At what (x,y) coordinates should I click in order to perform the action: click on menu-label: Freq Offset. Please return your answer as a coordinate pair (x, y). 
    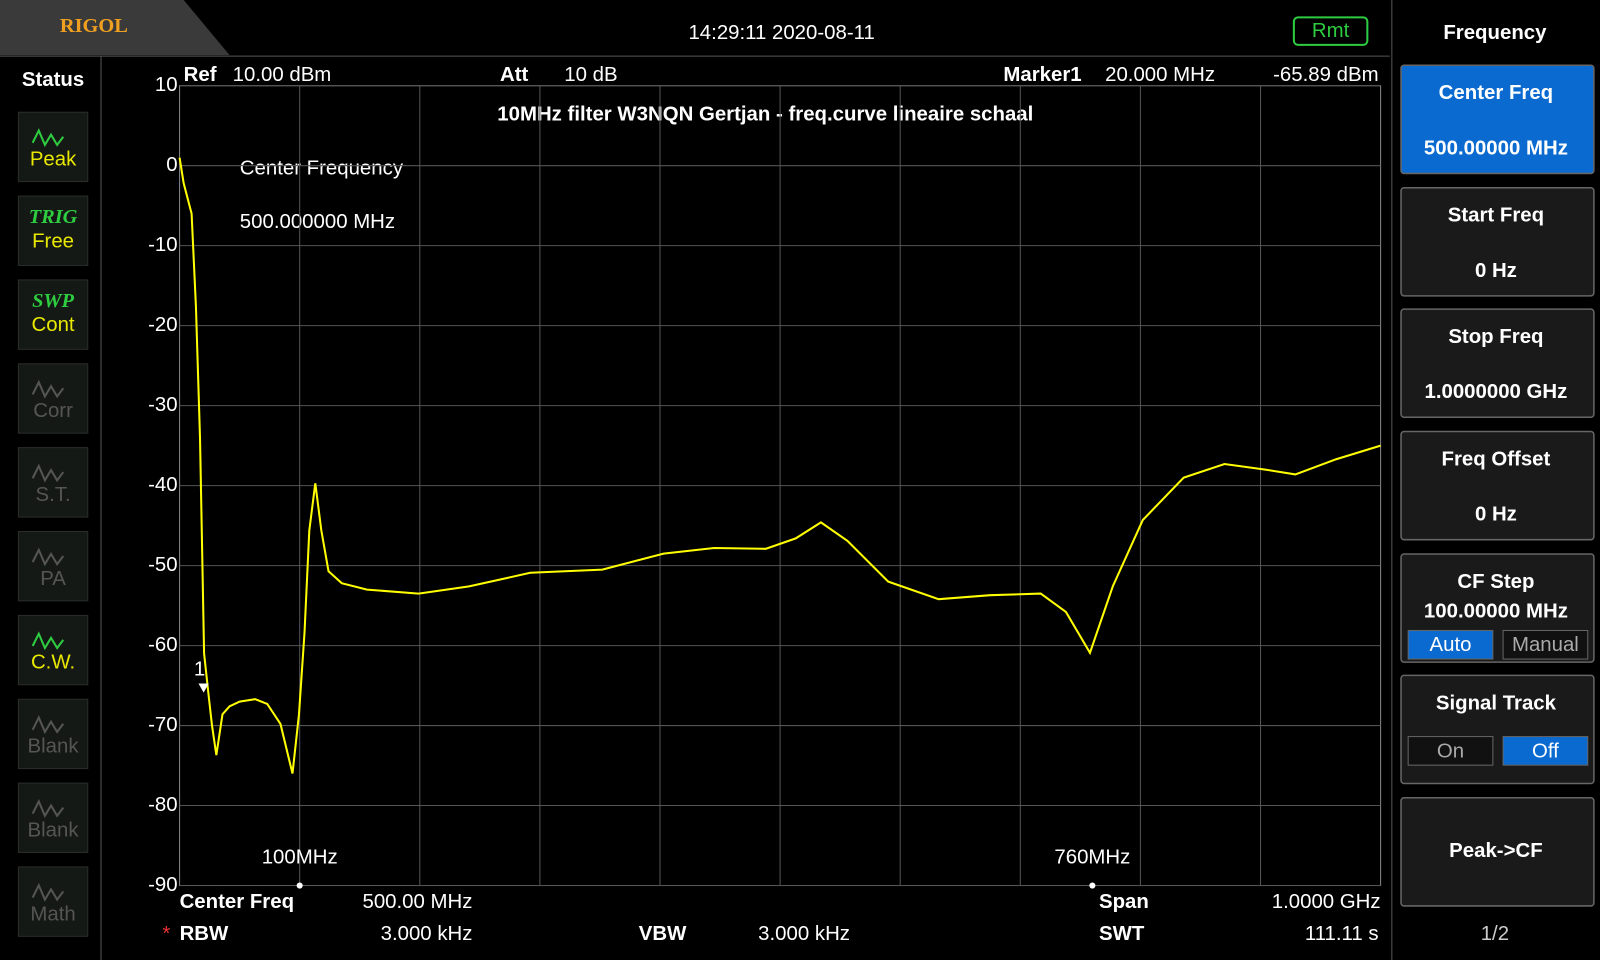
    Looking at the image, I should click on (1496, 459).